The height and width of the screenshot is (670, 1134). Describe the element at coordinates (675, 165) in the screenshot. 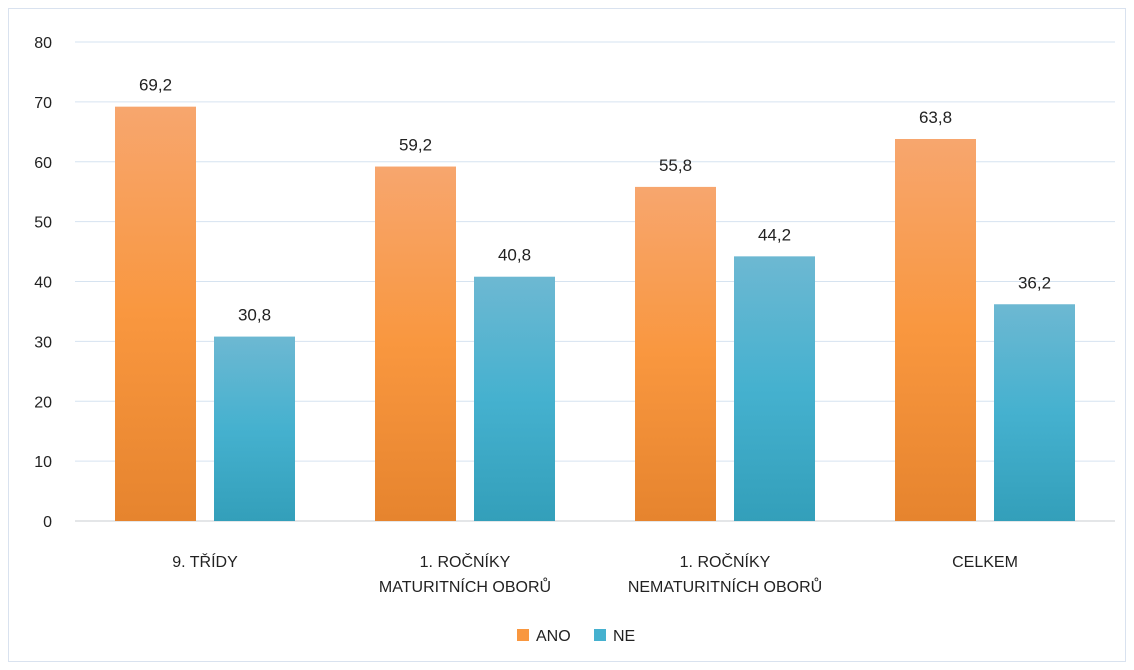

I see `data-label: 55,8` at that location.